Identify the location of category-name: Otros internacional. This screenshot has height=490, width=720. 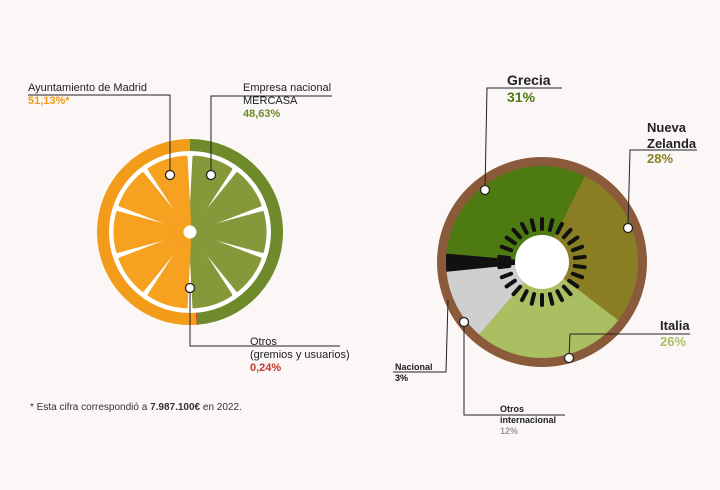
(528, 414).